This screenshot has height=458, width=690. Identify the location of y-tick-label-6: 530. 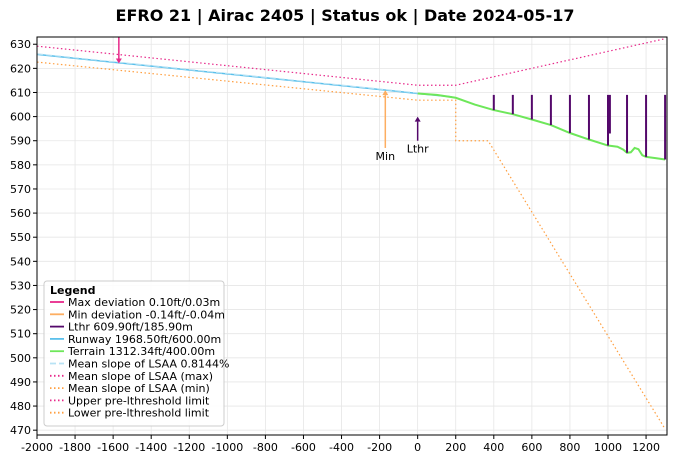
(20, 285).